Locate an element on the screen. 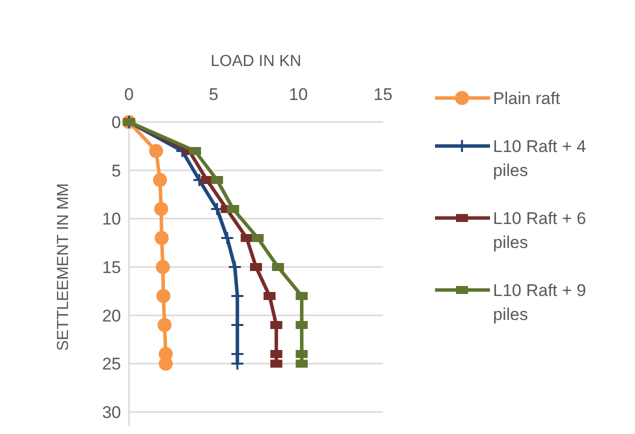  y-tick-label: 20 is located at coordinates (111, 316).